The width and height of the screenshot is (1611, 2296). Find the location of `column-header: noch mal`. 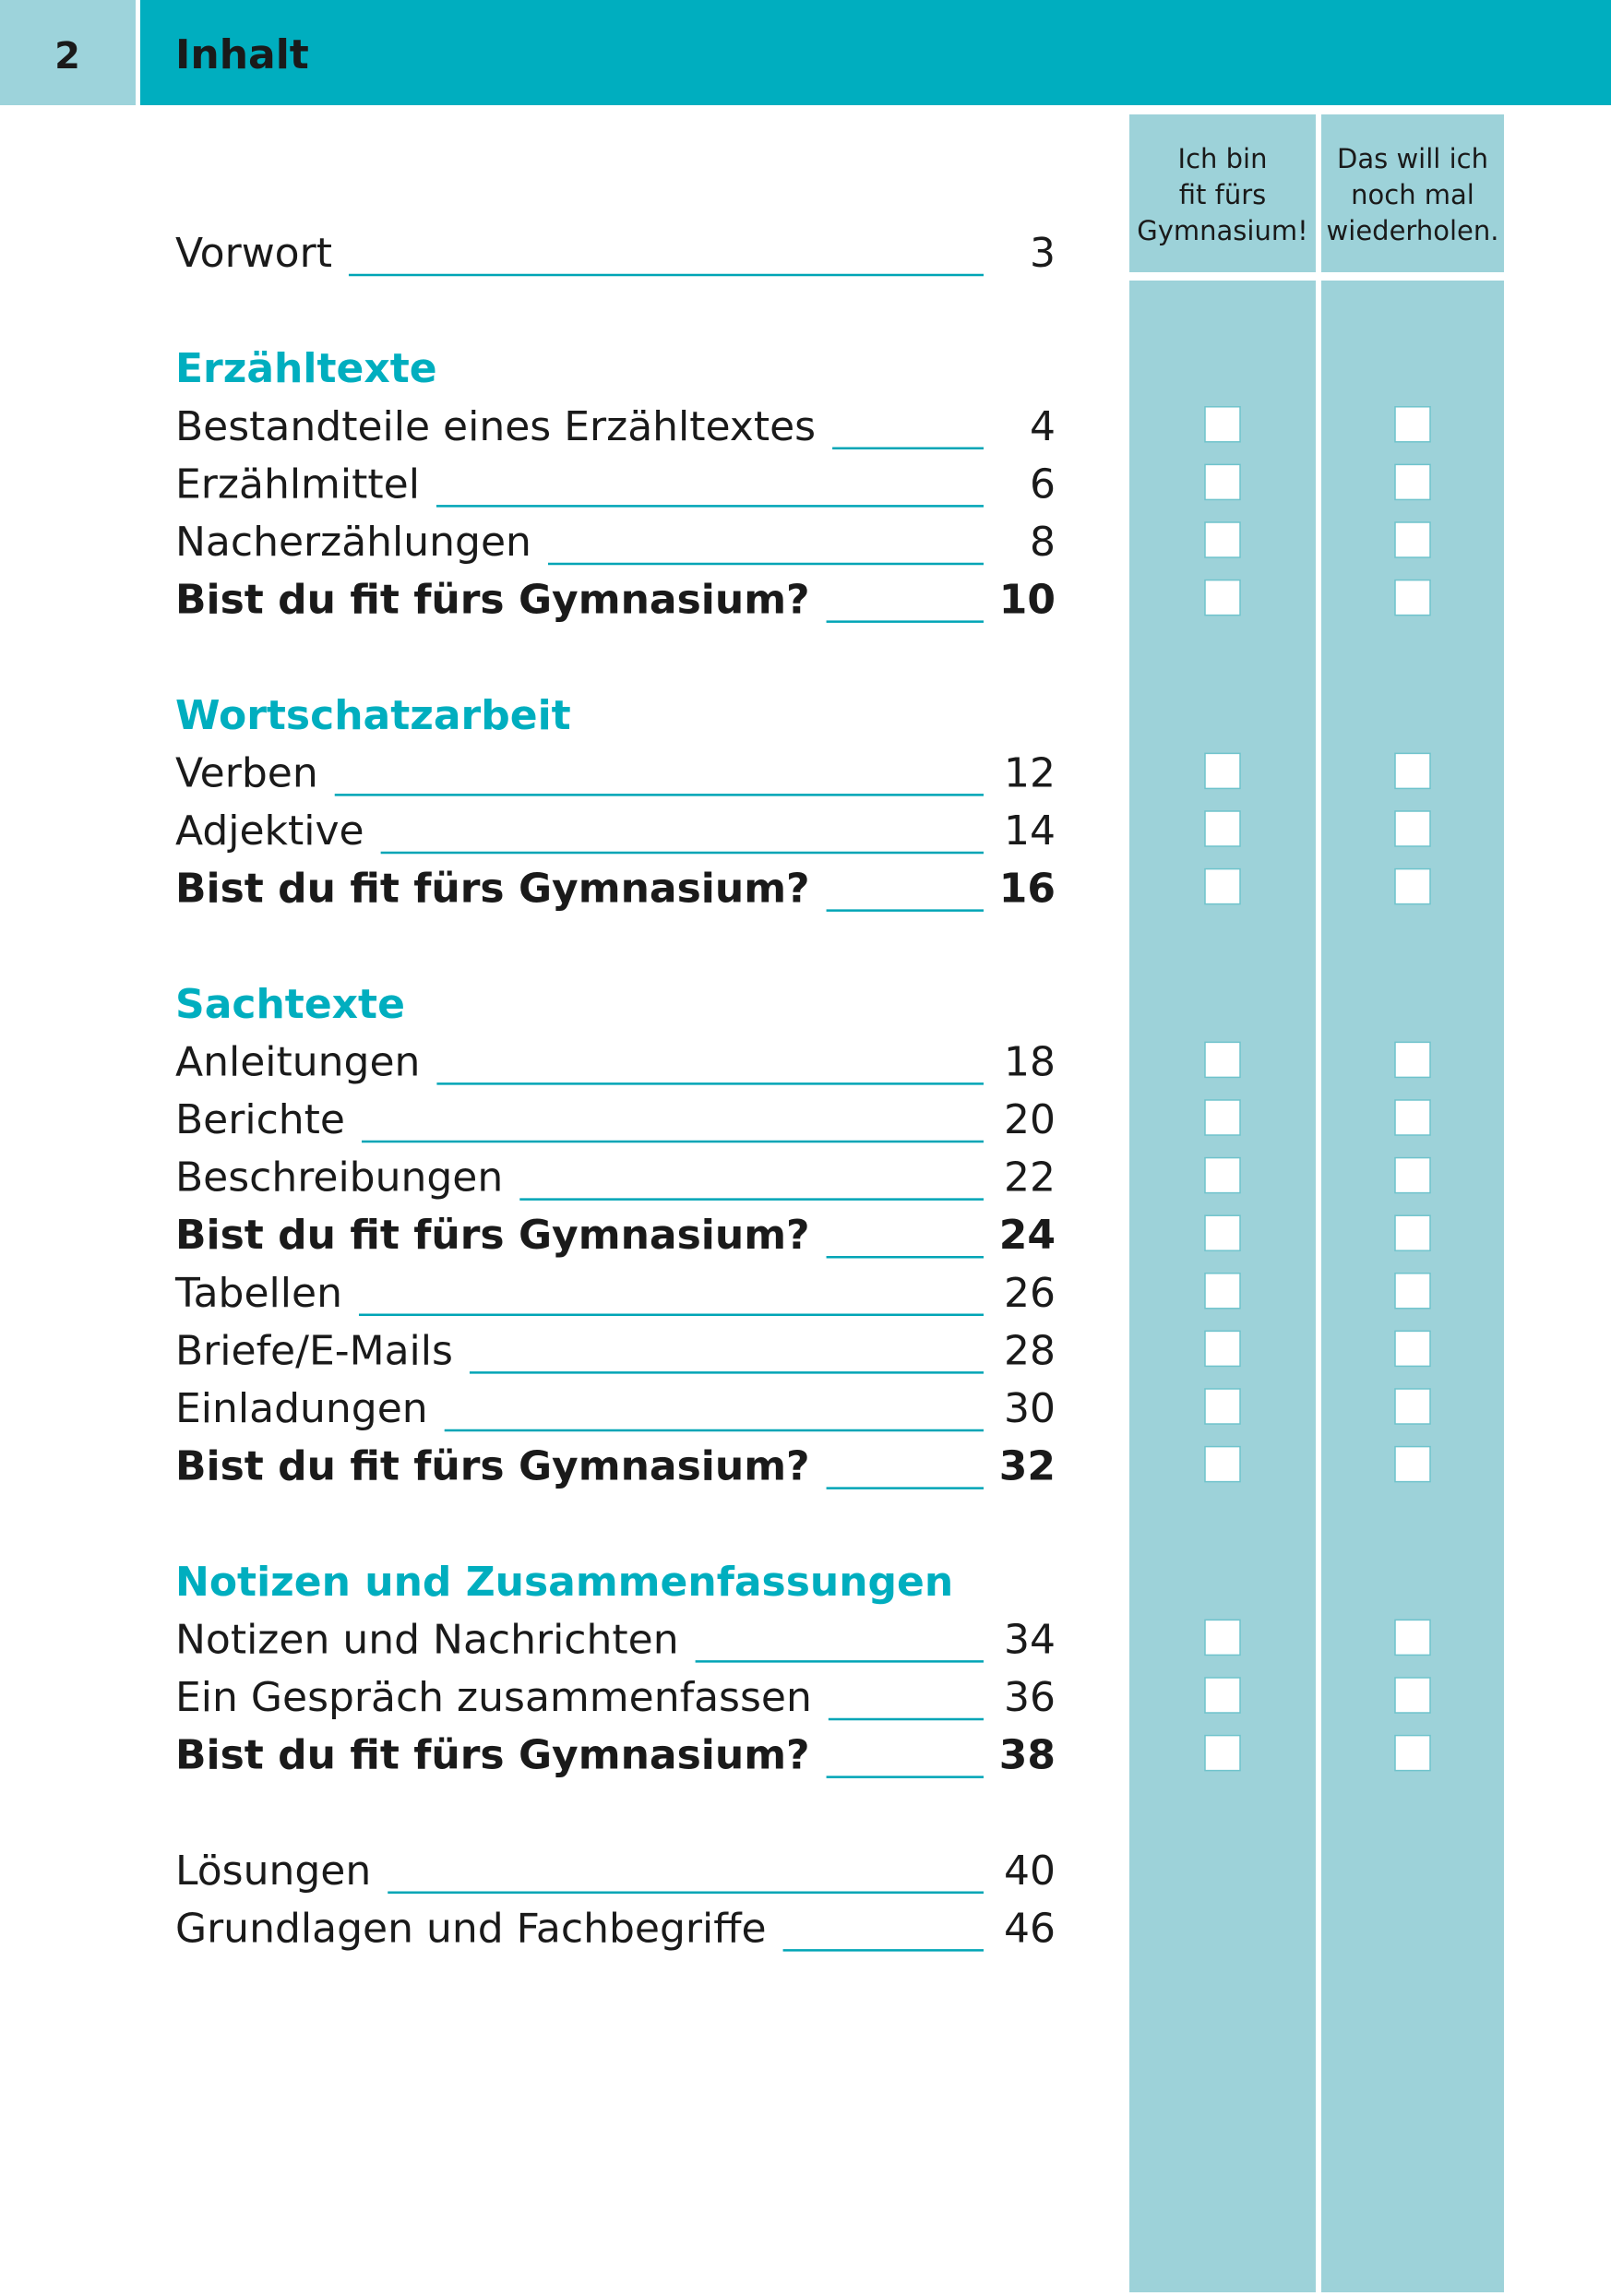

column-header: noch mal is located at coordinates (1413, 194).